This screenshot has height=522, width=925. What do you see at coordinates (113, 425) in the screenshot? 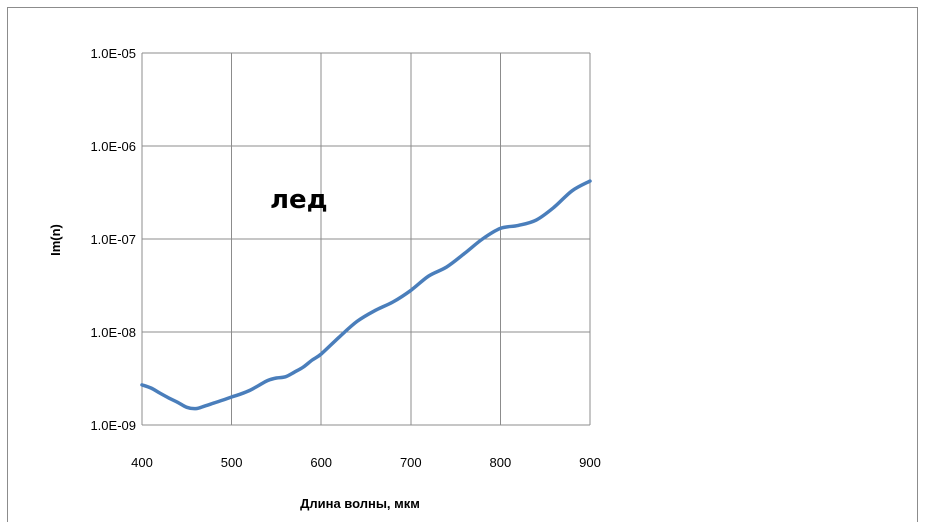
I see `y-tick-label: 1.0E-09` at bounding box center [113, 425].